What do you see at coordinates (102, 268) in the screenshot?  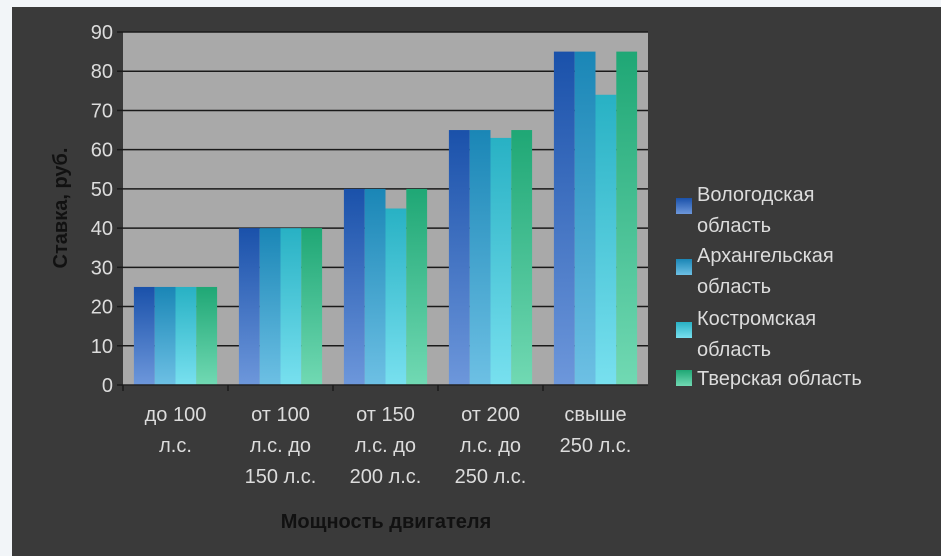 I see `y-tick-label: 30` at bounding box center [102, 268].